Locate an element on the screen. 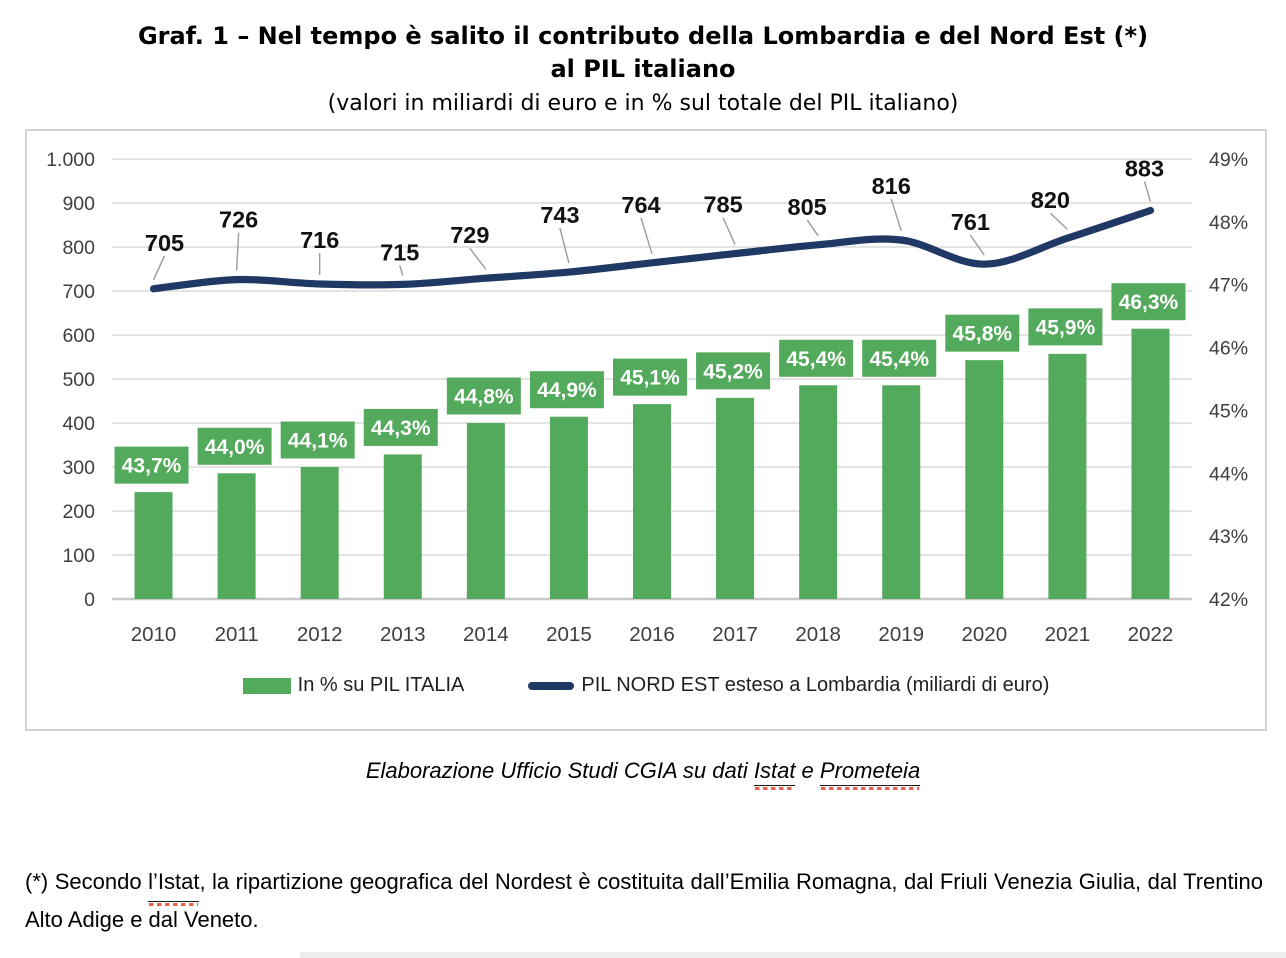  bar-value-label: 45,1% is located at coordinates (650, 378).